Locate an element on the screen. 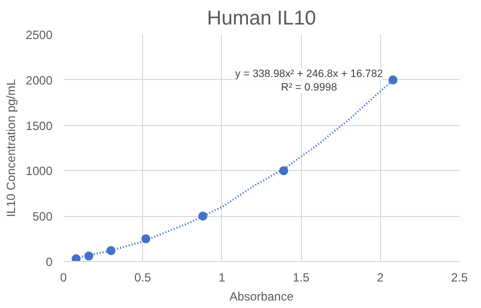 This screenshot has height=308, width=481. y-tick-label: 2000 is located at coordinates (39, 80).